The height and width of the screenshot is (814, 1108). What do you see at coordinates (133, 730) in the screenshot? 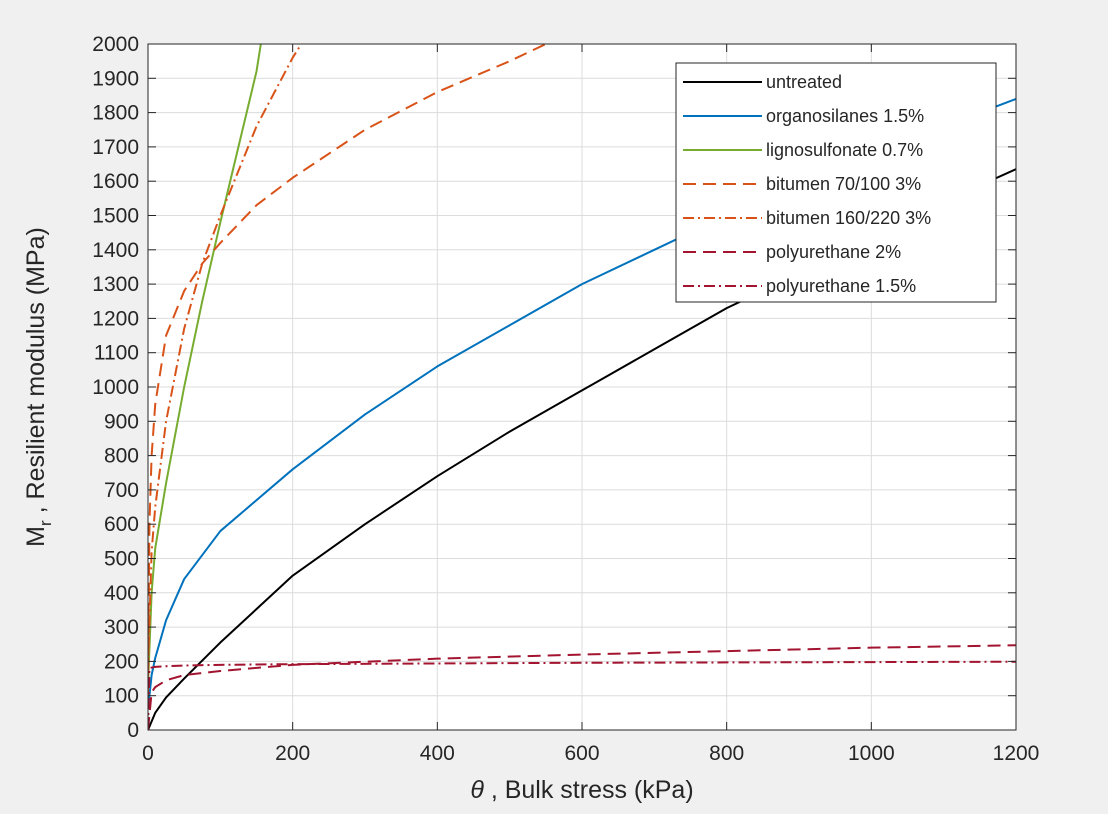
I see `y-tick-label: 0` at bounding box center [133, 730].